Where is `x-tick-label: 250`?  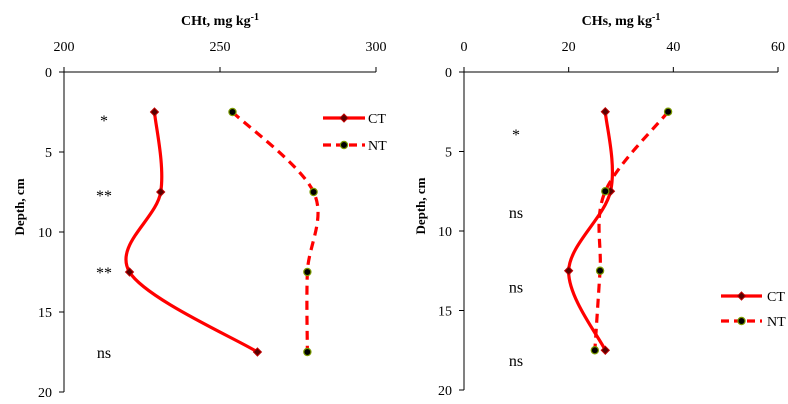
x-tick-label: 250 is located at coordinates (220, 47).